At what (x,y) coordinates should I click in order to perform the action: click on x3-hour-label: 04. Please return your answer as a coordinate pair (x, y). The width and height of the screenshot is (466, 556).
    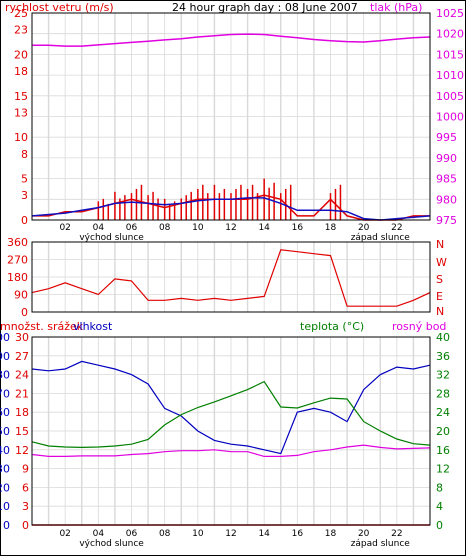
    Looking at the image, I should click on (99, 534).